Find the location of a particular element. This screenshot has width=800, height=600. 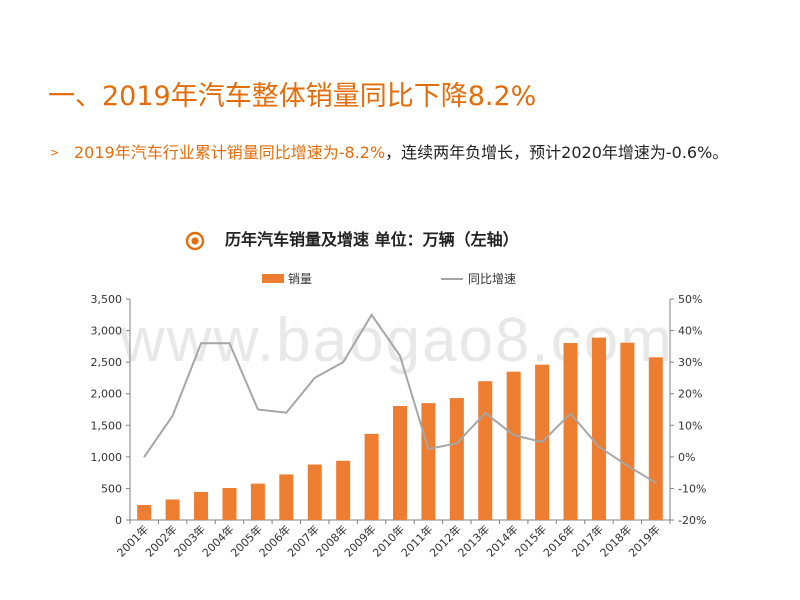

target-icon is located at coordinates (195, 241).